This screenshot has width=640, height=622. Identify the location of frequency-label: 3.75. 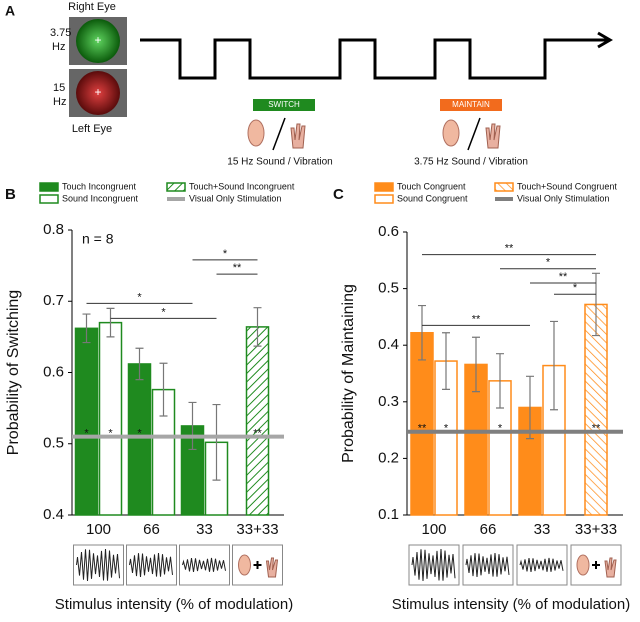
(60, 33).